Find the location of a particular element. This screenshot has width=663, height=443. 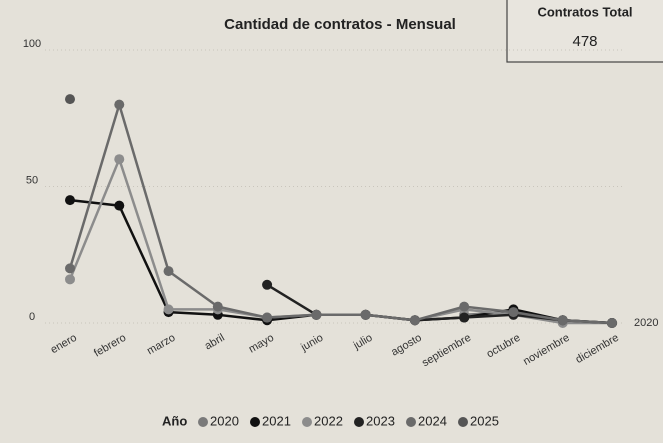

y-tick-label: 0 is located at coordinates (32, 317).